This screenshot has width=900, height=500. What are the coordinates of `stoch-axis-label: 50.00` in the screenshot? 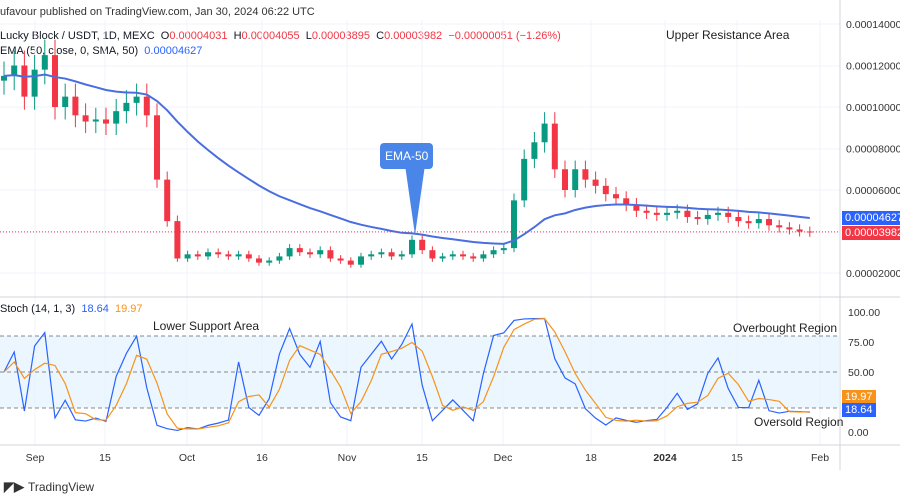 It's located at (861, 373).